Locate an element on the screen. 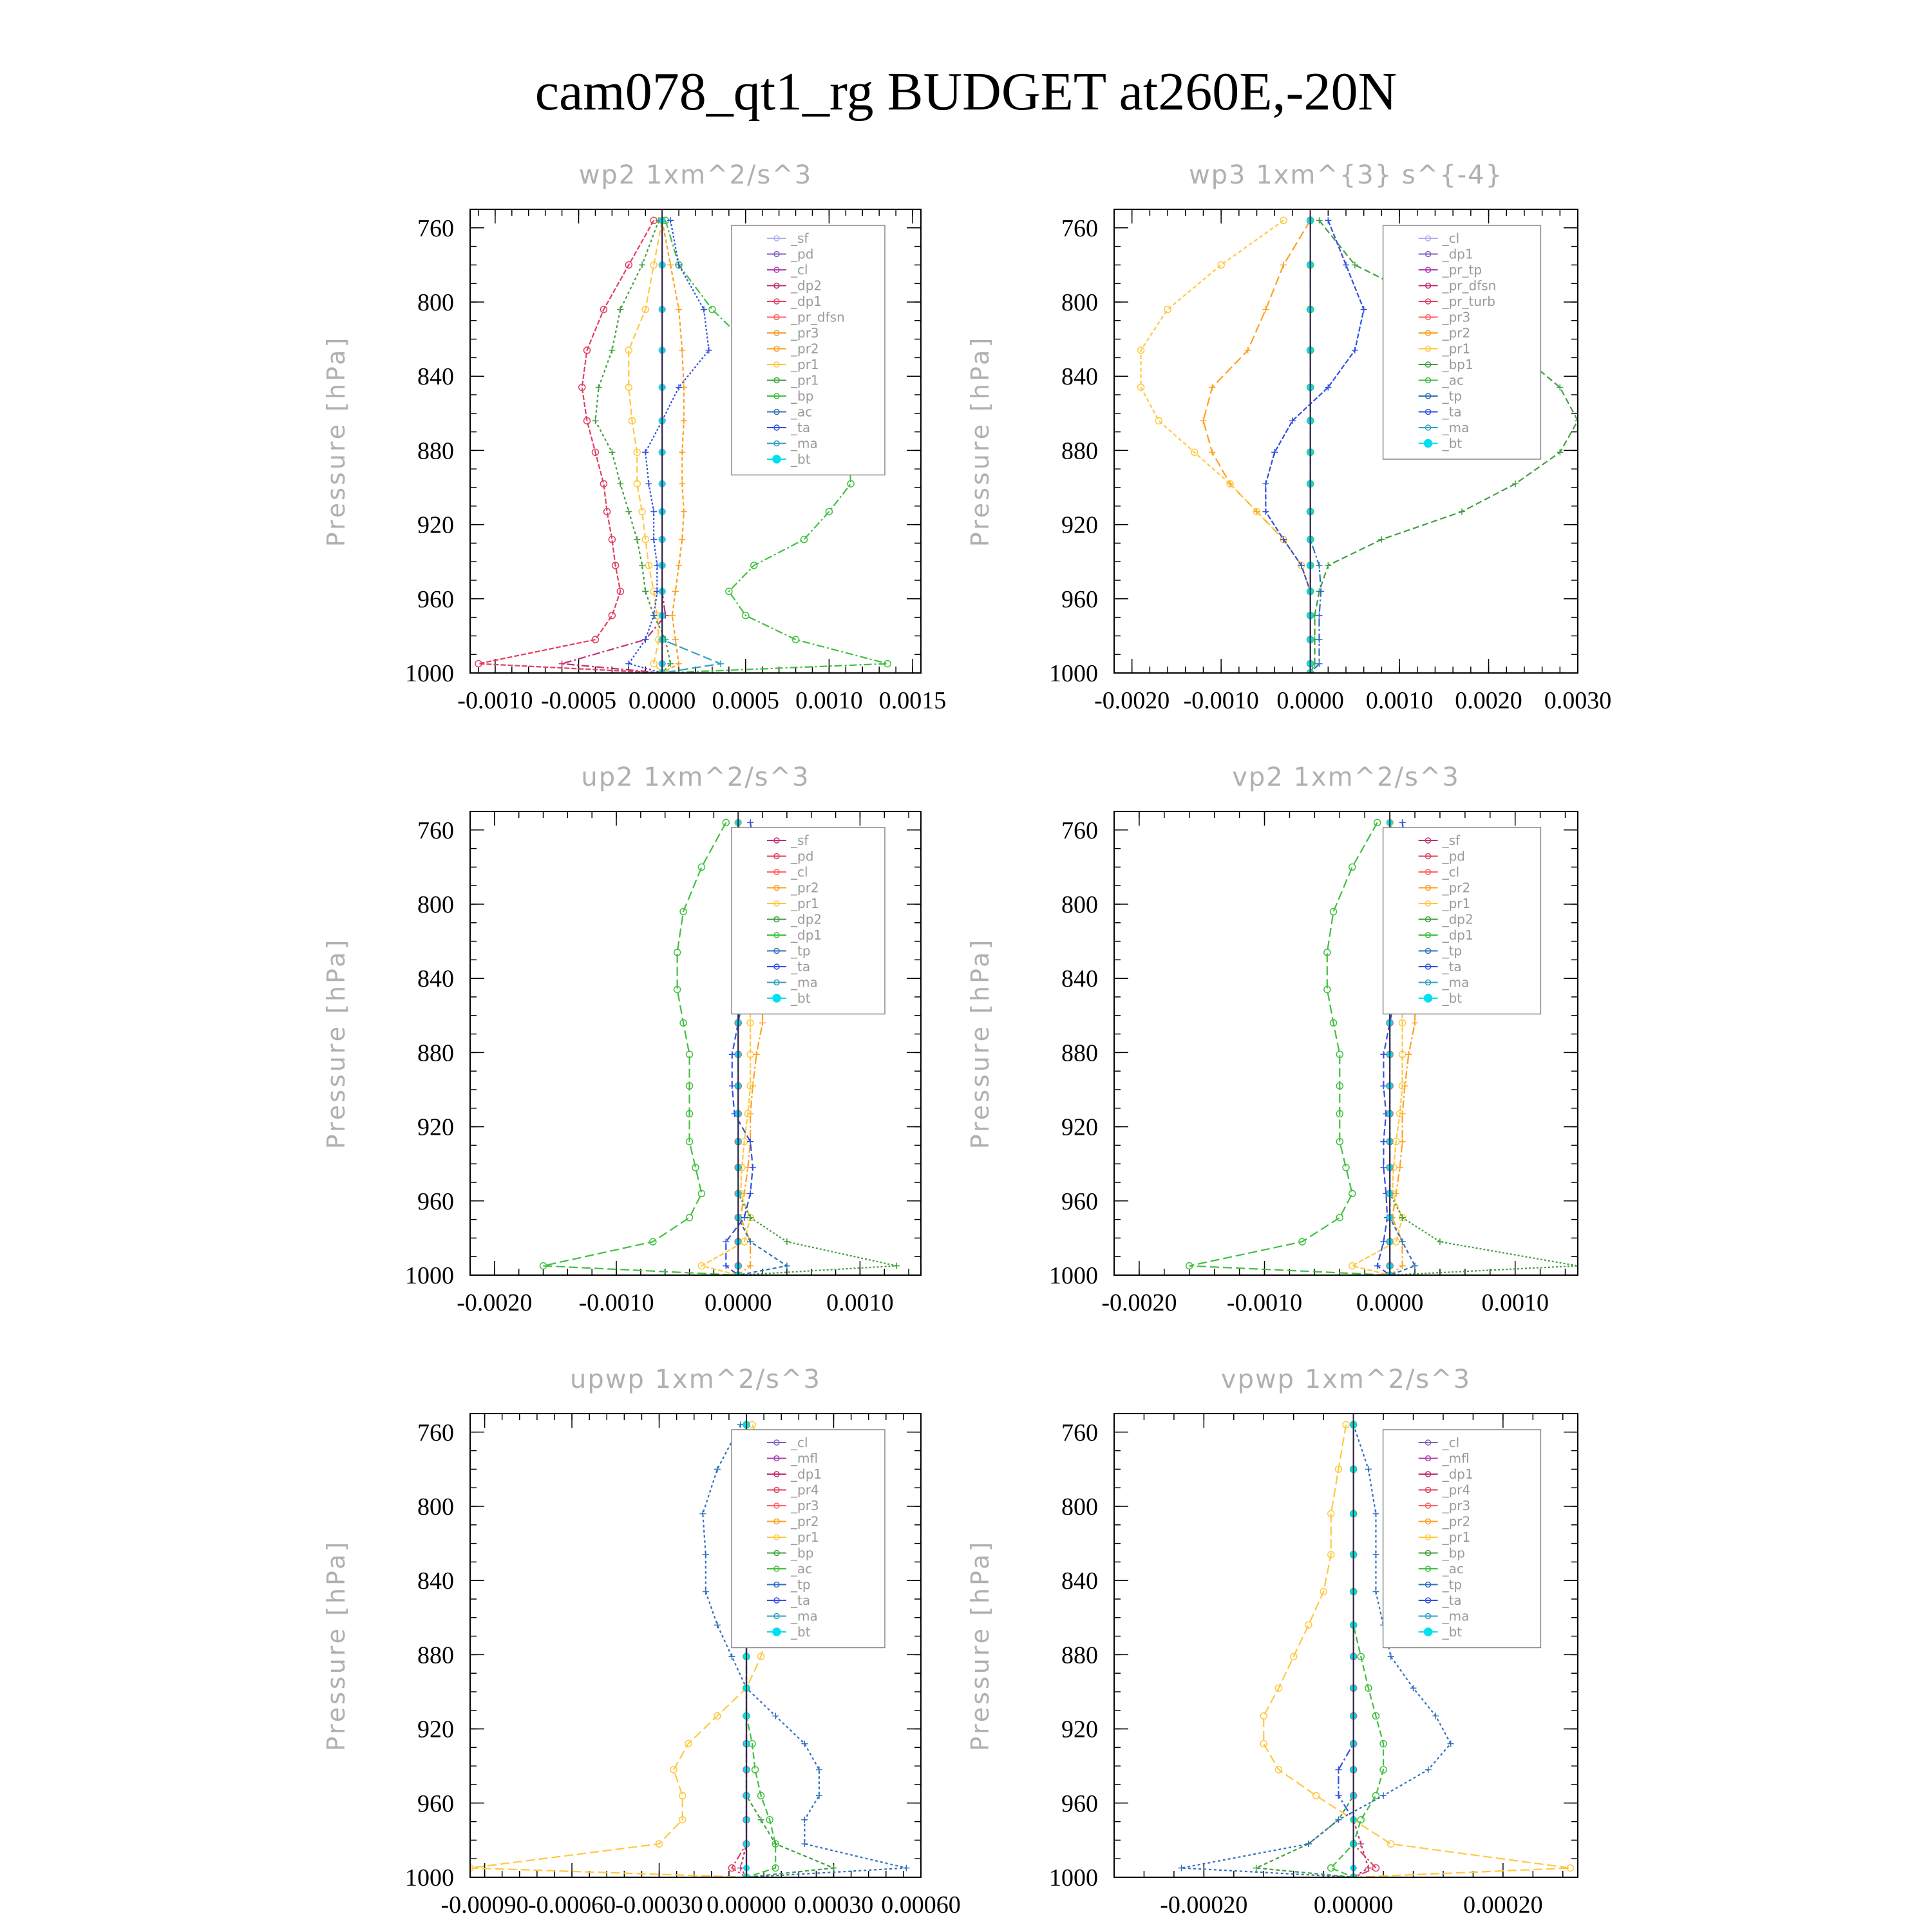 The height and width of the screenshot is (1932, 1932). x-tick-label: -0.00020 is located at coordinates (1203, 1905).